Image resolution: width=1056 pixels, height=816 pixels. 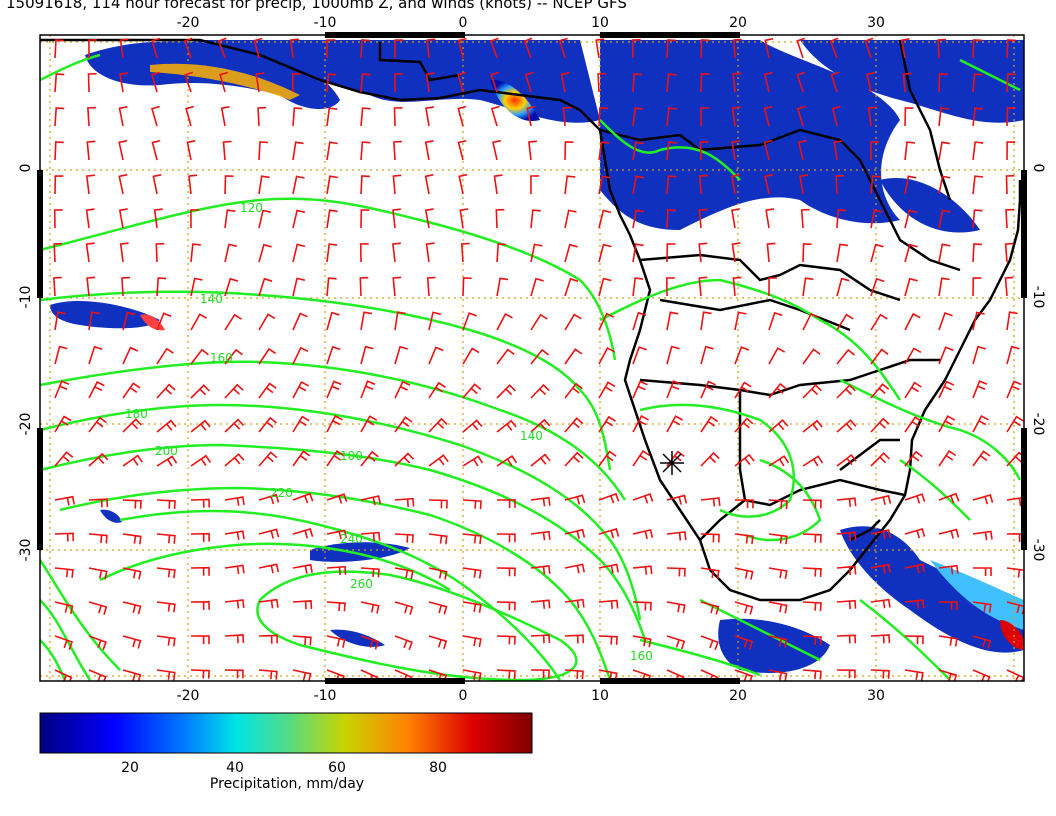 What do you see at coordinates (1038, 168) in the screenshot?
I see `lat-tick-label-right: 0` at bounding box center [1038, 168].